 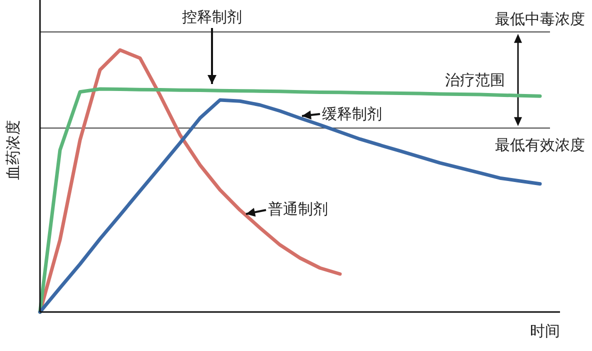 What do you see at coordinates (298, 209) in the screenshot?
I see `series-label: 普通制剂` at bounding box center [298, 209].